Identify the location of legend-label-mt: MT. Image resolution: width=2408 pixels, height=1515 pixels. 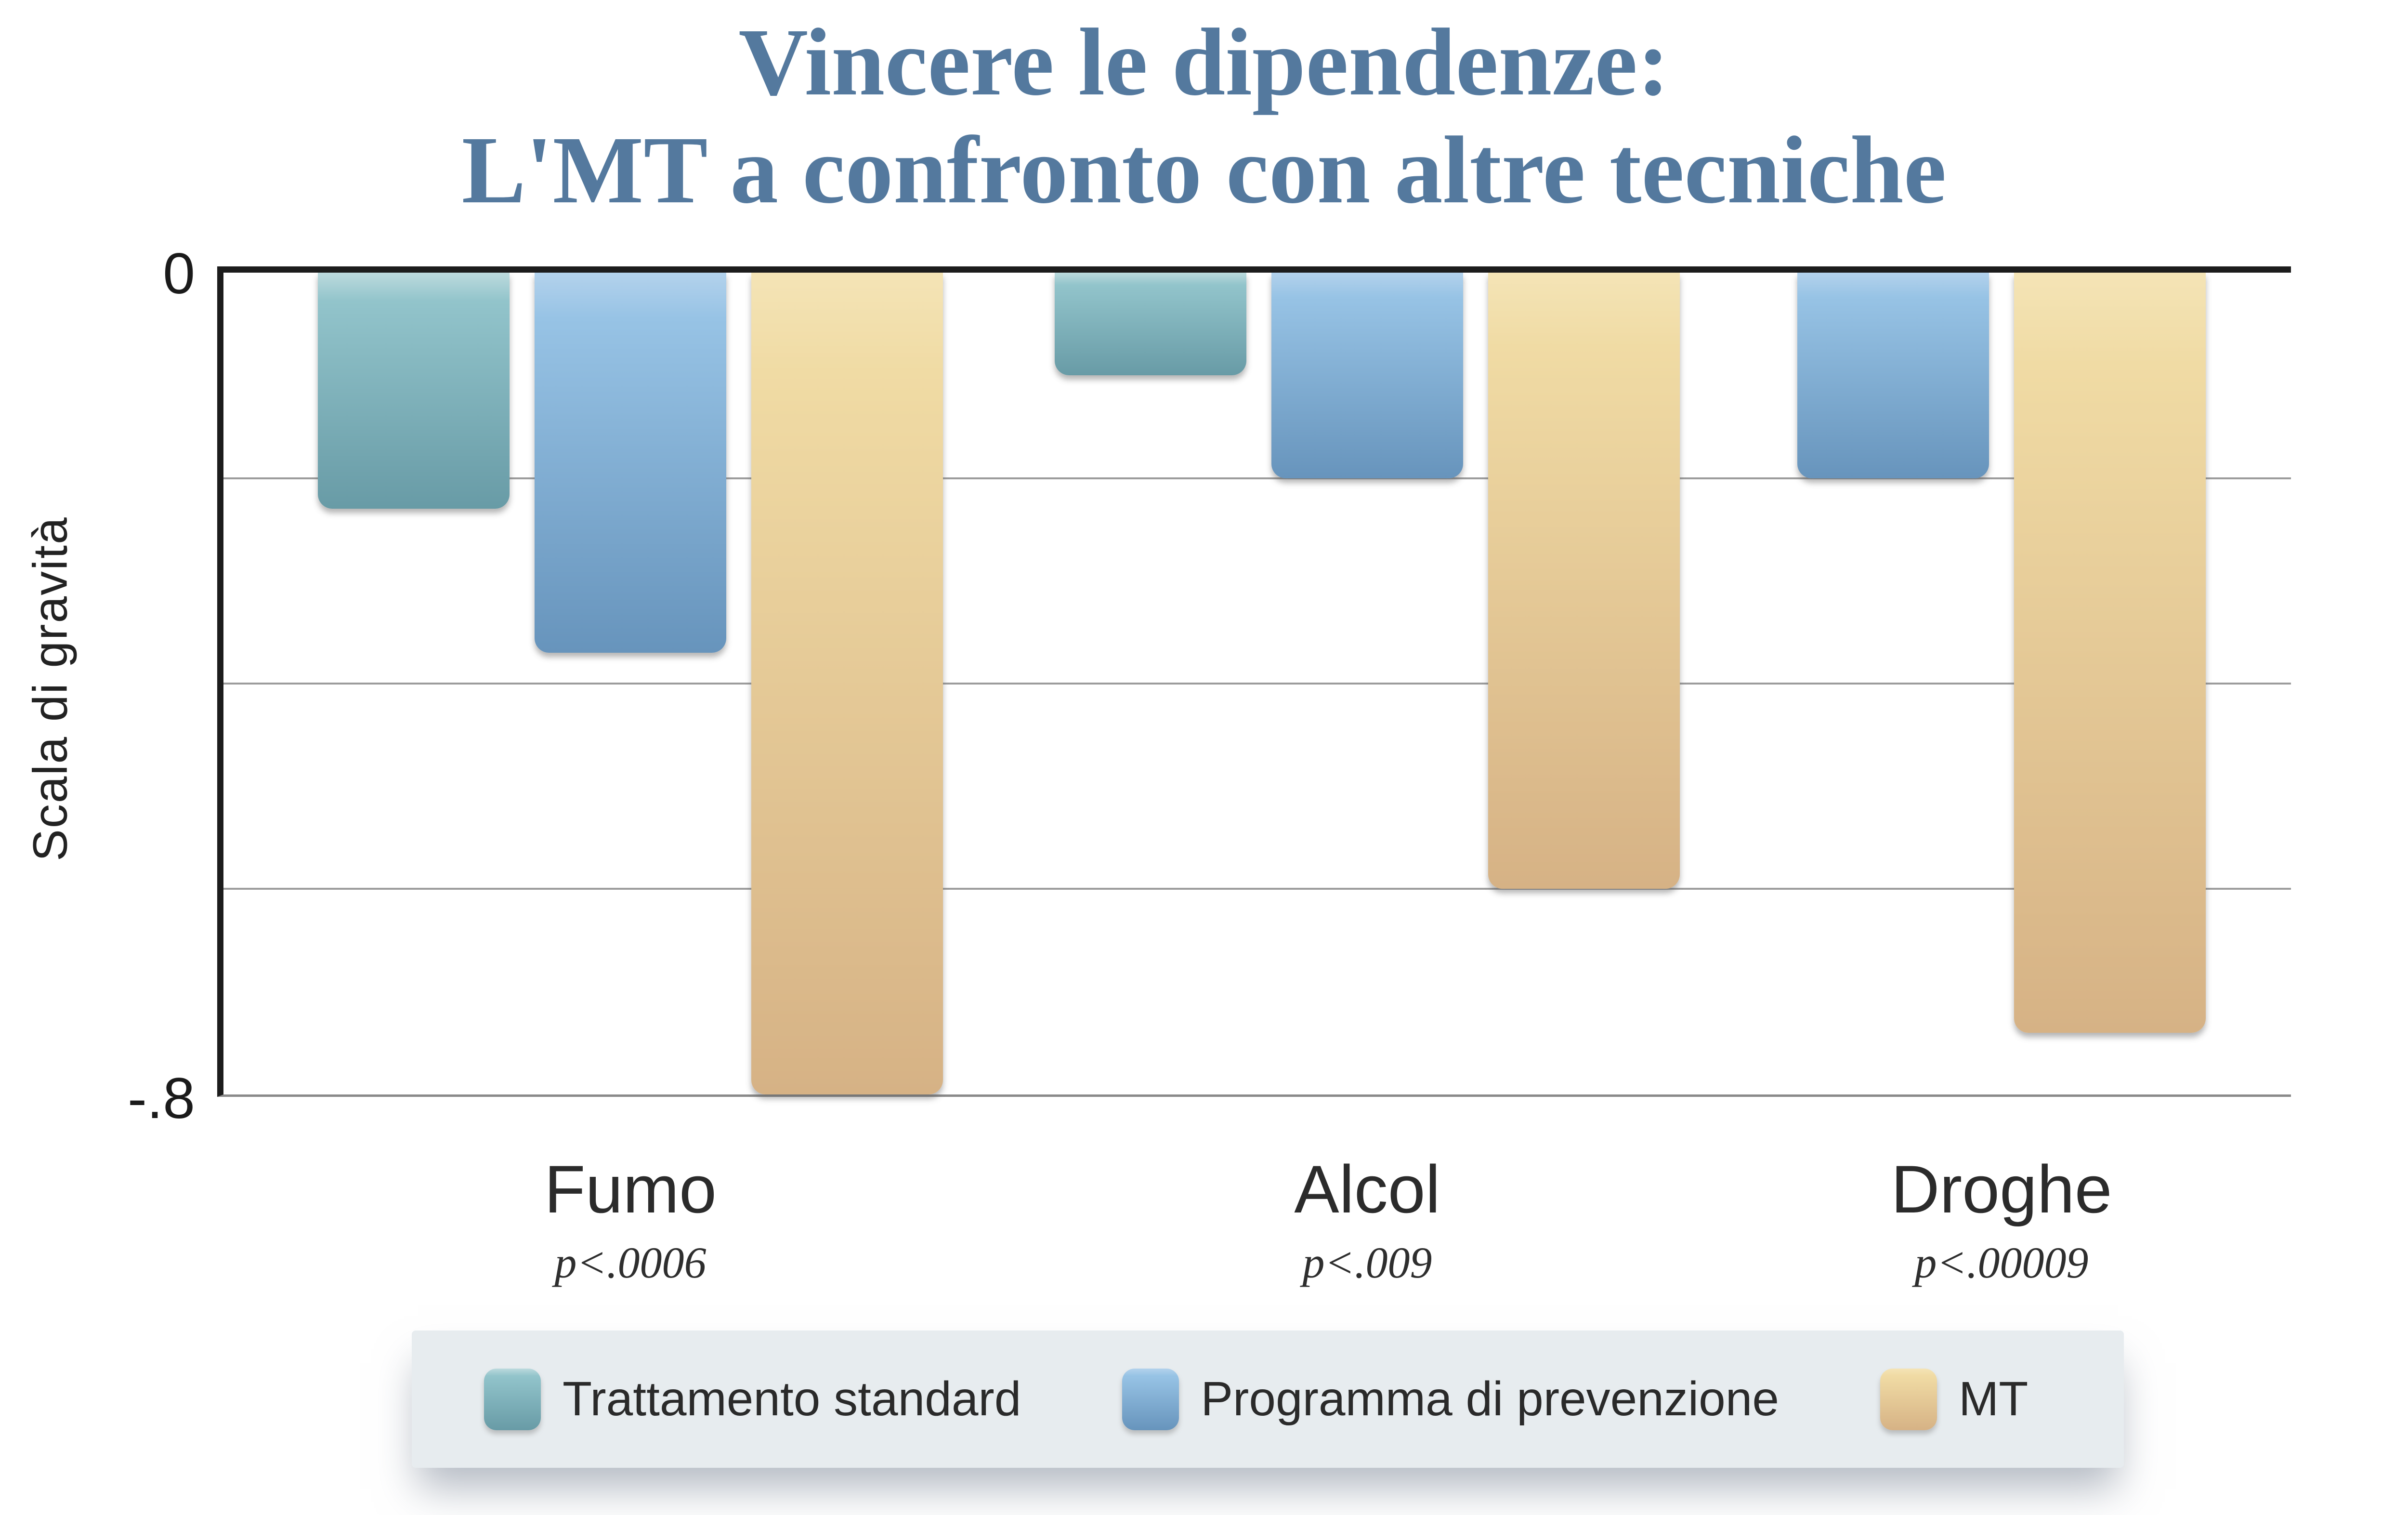
(1993, 1399).